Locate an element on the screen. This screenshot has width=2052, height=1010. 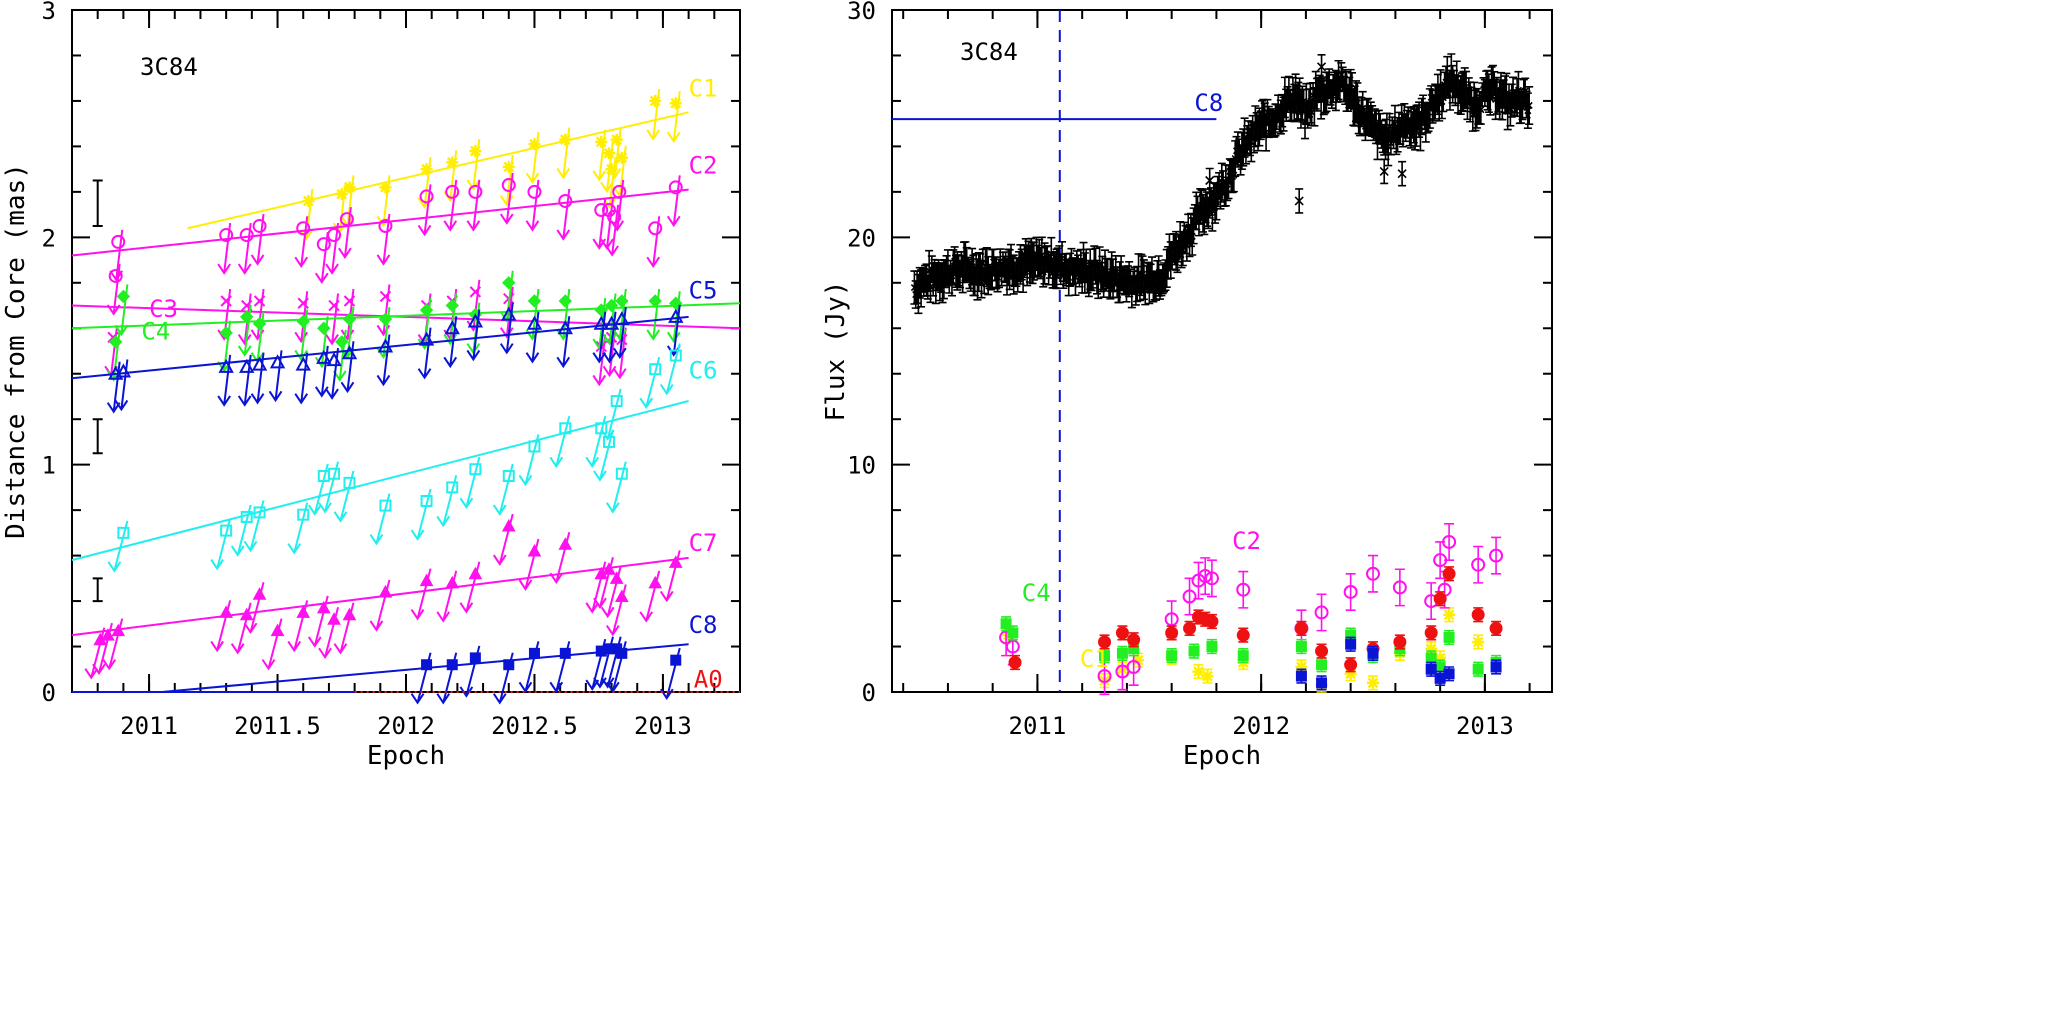
left-point-arrow-c5 is located at coordinates (347, 367).